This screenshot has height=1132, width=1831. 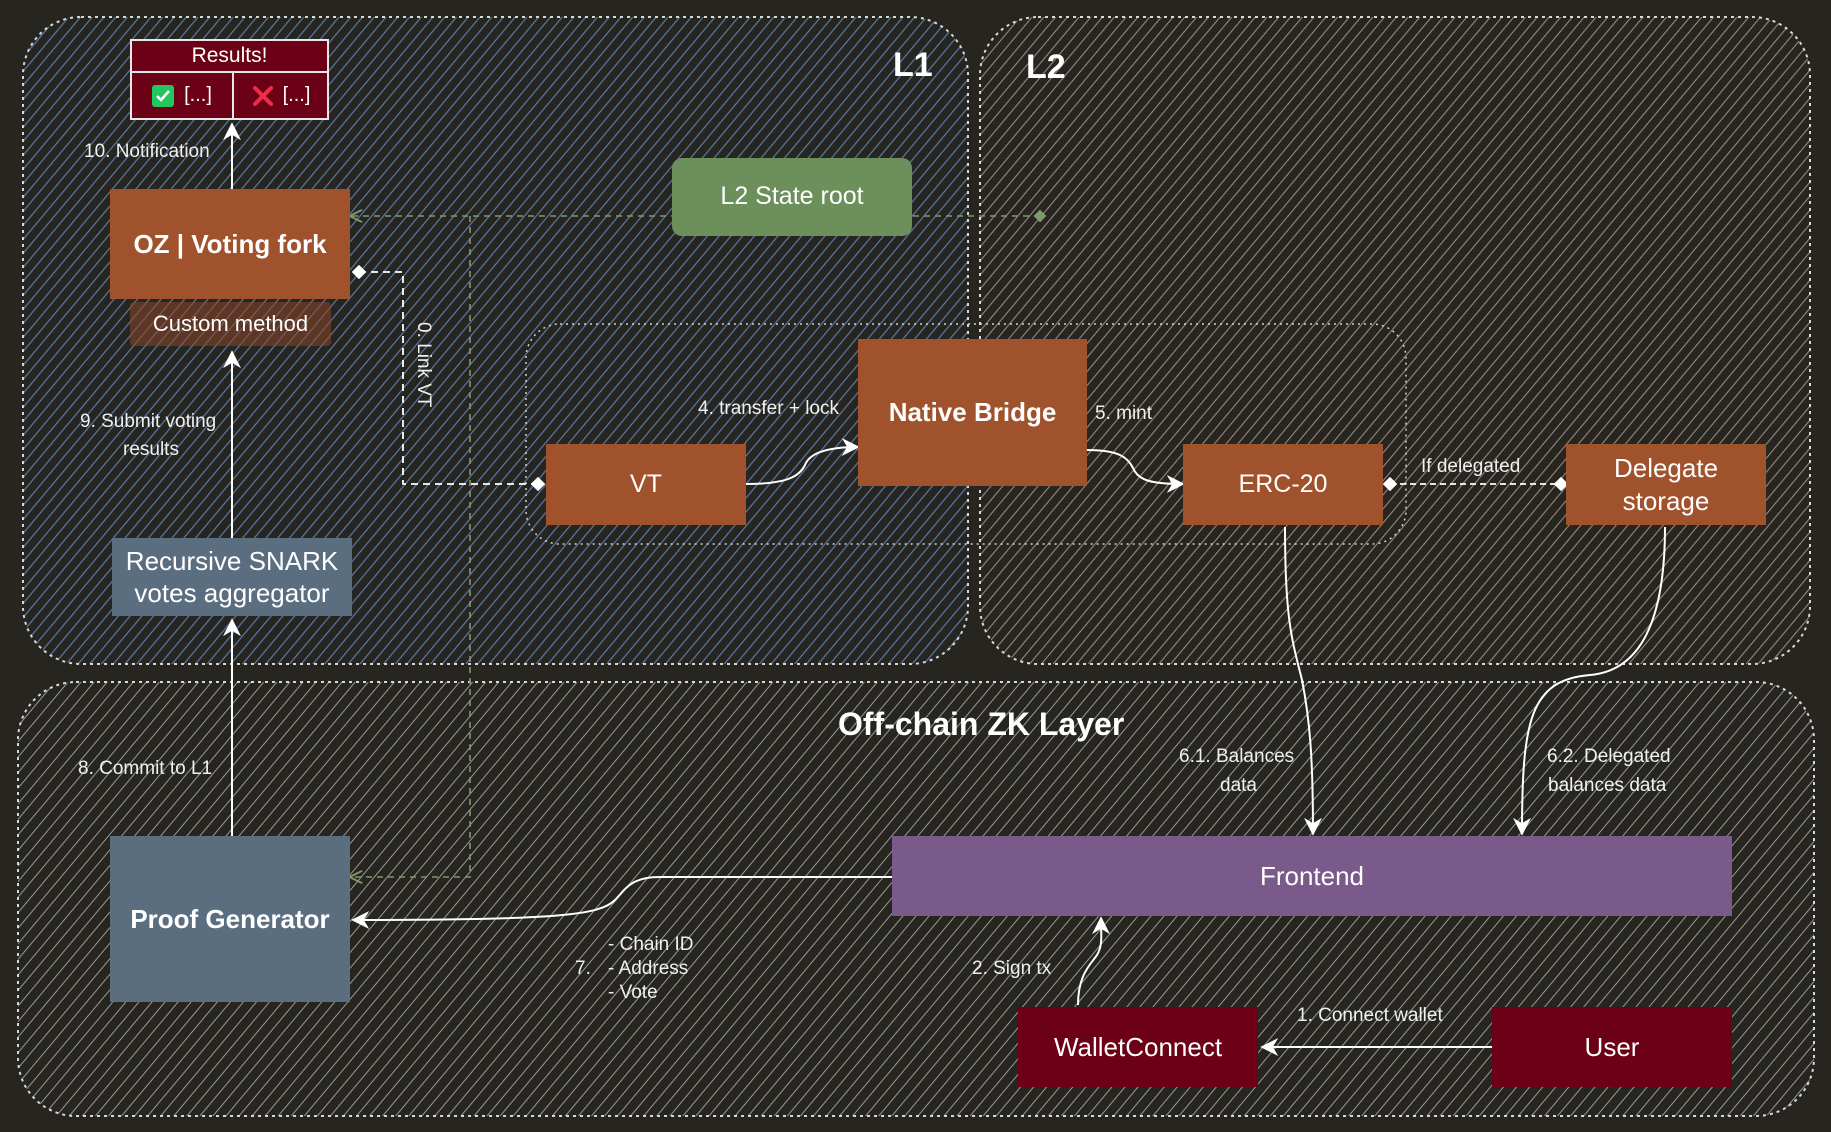 What do you see at coordinates (583, 968) in the screenshot?
I see `step7-number: 7.` at bounding box center [583, 968].